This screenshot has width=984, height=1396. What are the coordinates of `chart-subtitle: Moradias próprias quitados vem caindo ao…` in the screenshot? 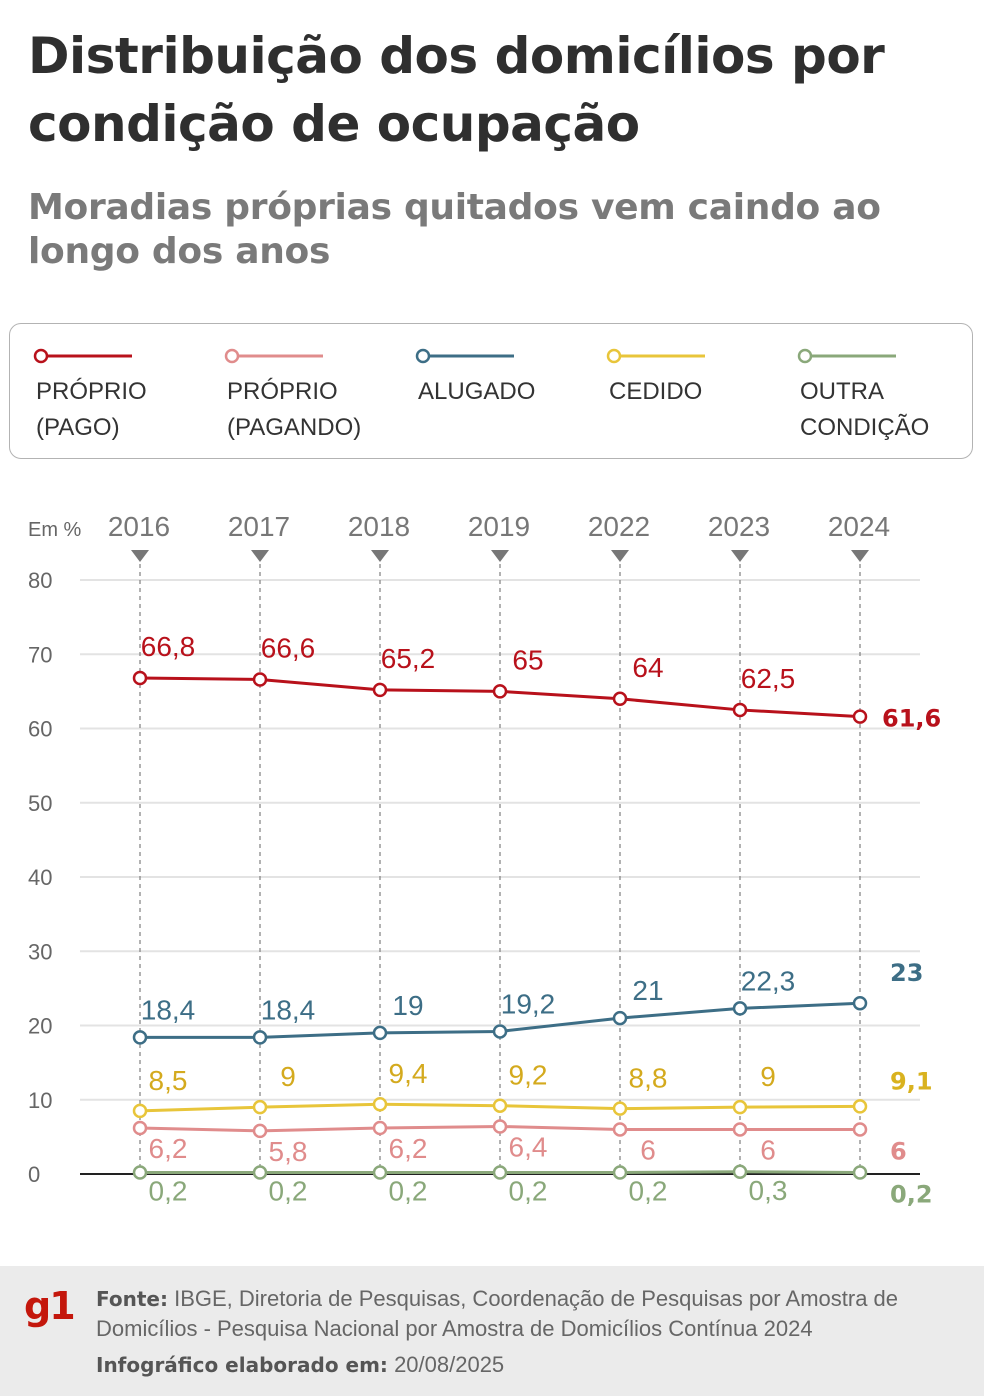 It's located at (454, 229).